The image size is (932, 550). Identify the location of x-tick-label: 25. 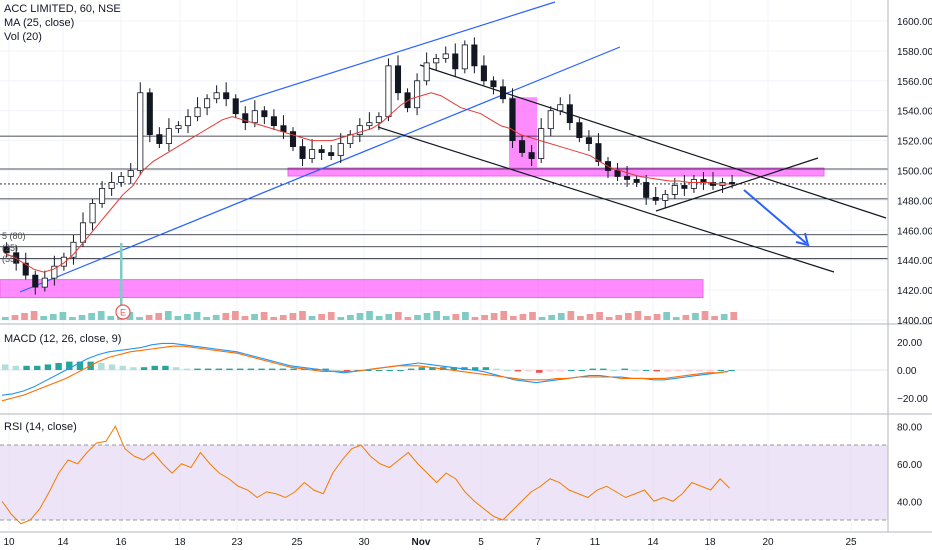
(297, 542).